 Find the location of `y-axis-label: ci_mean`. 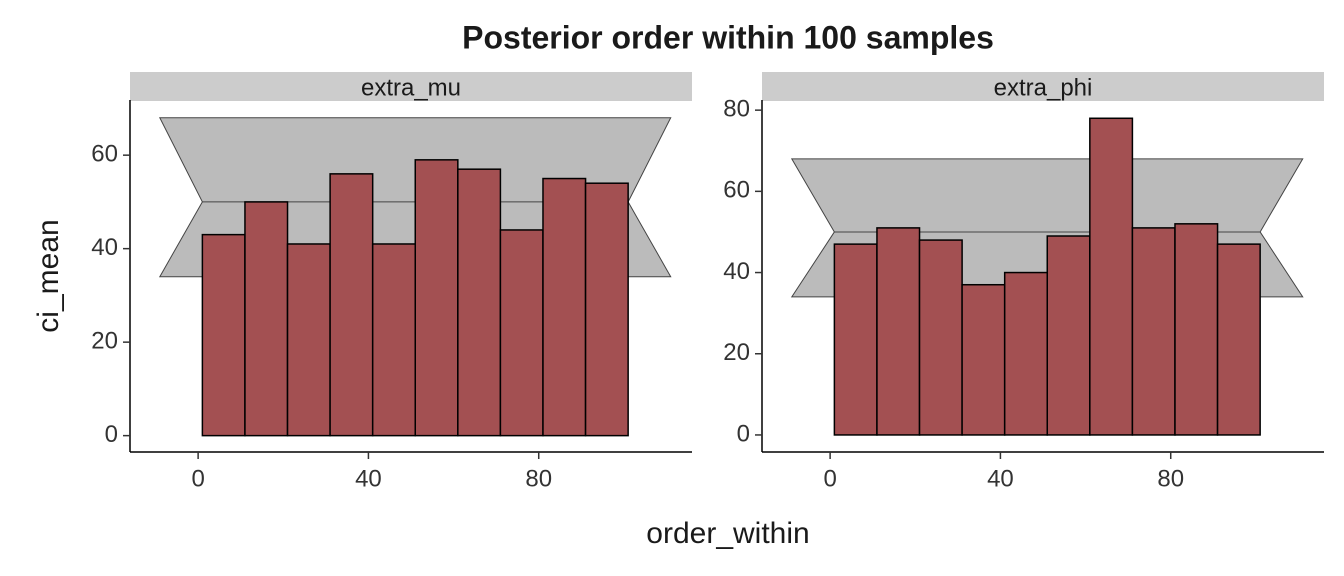

y-axis-label: ci_mean is located at coordinates (48, 275).